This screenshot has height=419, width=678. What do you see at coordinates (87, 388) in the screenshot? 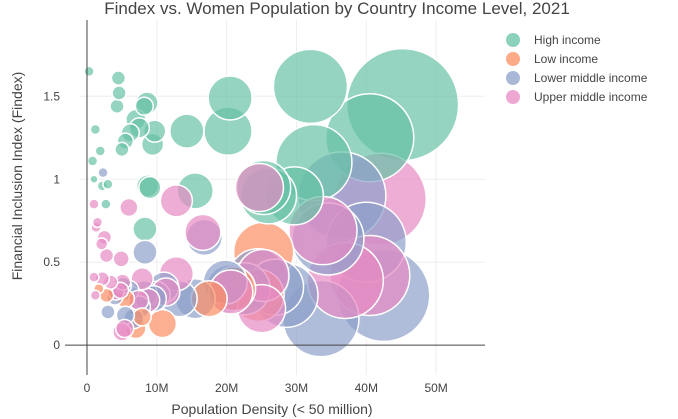
I see `x-tick-label: 0` at bounding box center [87, 388].